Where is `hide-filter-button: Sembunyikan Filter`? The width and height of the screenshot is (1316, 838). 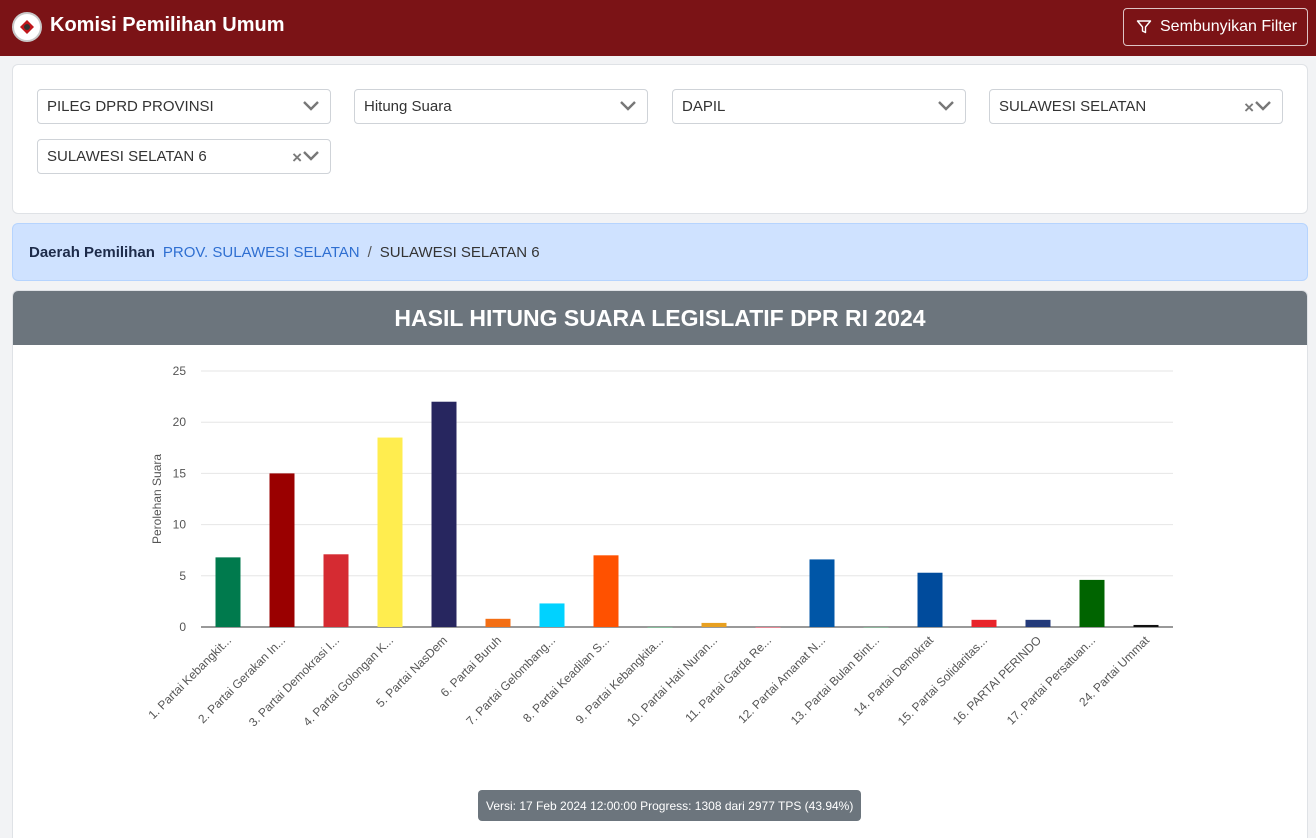 hide-filter-button: Sembunyikan Filter is located at coordinates (1215, 27).